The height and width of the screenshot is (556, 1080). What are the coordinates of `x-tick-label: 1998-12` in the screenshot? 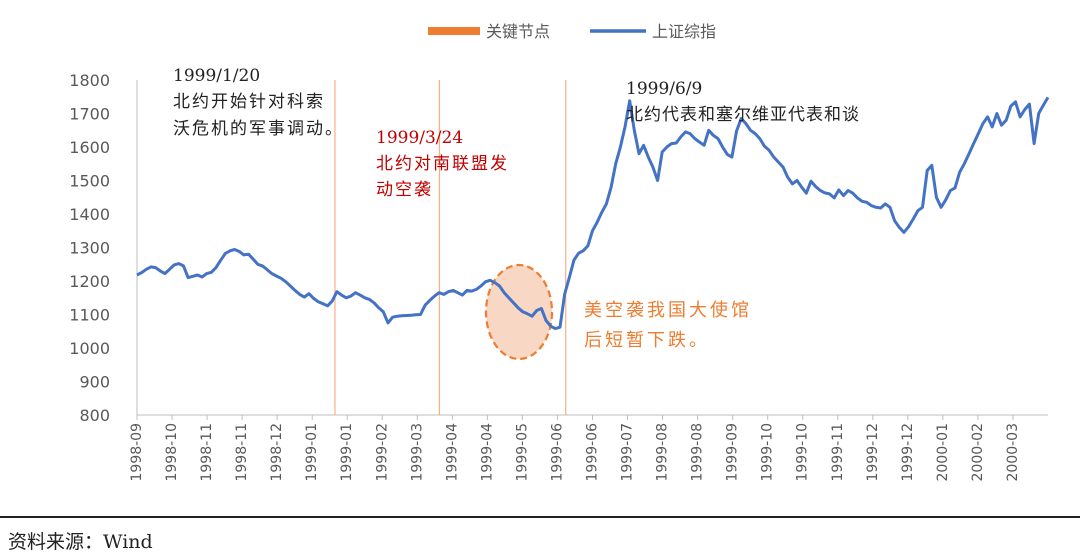 It's located at (277, 452).